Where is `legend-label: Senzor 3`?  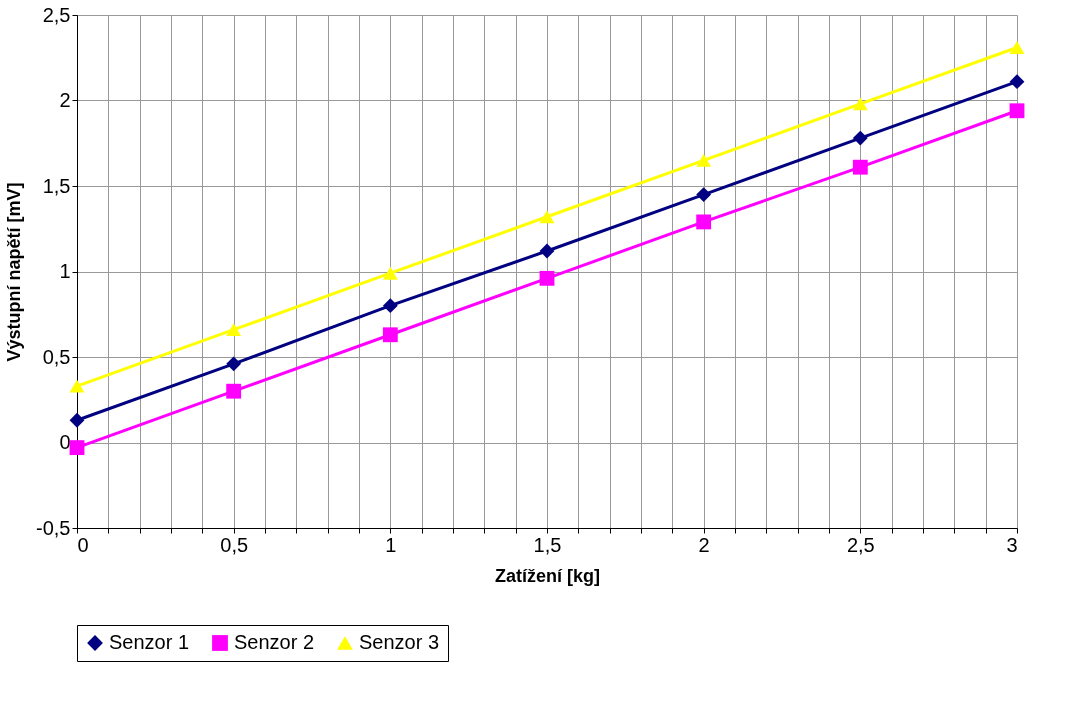 legend-label: Senzor 3 is located at coordinates (399, 642).